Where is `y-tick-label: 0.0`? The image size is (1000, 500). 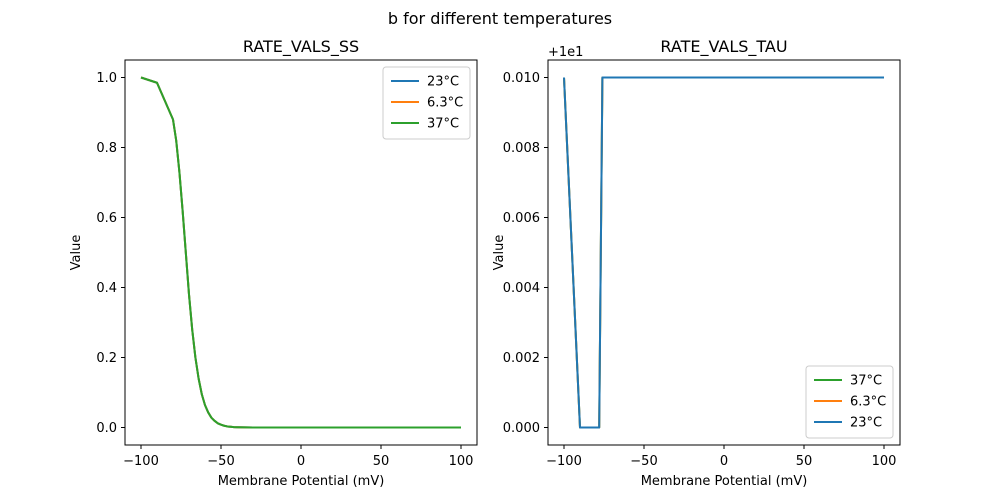
y-tick-label: 0.0 is located at coordinates (106, 428).